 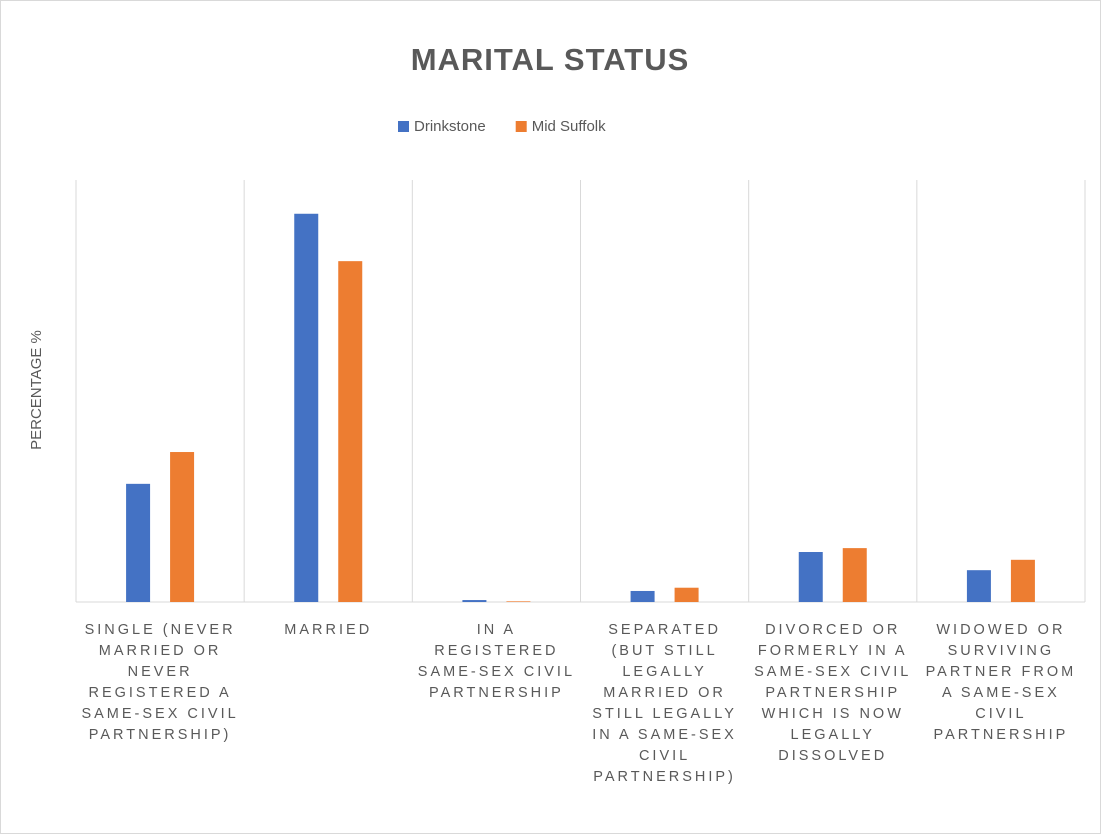 I want to click on legend-label: Mid Suffolk, so click(x=569, y=126).